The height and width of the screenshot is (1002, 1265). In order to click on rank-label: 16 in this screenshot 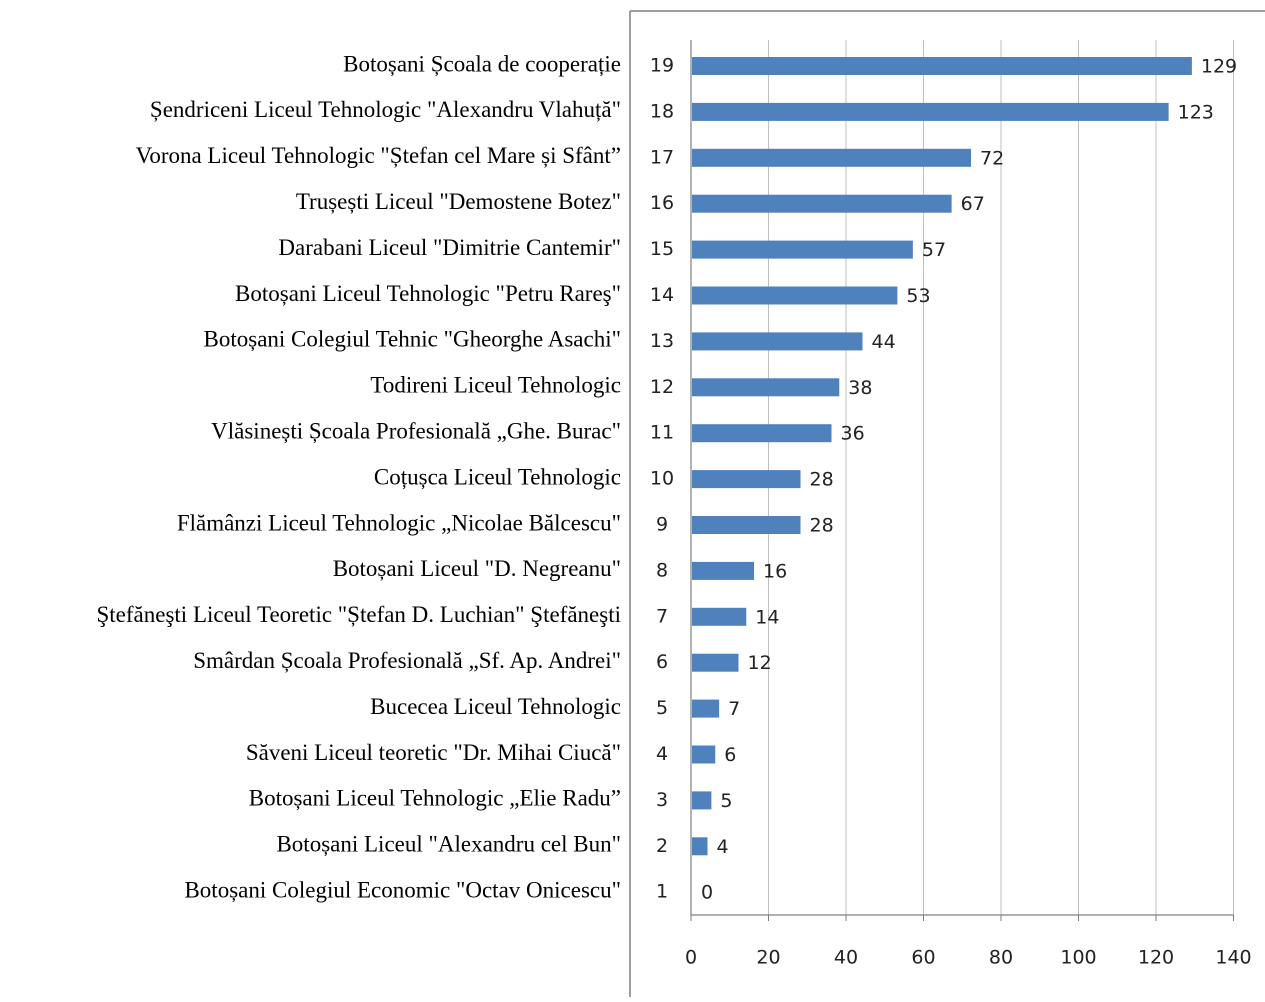, I will do `click(662, 203)`.